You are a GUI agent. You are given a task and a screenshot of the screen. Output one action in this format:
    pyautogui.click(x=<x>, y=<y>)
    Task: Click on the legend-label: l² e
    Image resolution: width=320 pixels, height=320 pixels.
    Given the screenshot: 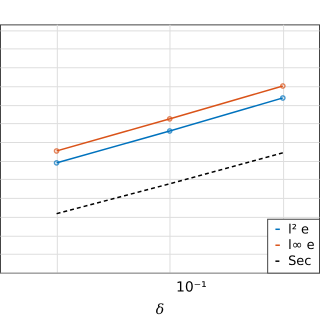 What is the action you would take?
    pyautogui.click(x=298, y=230)
    